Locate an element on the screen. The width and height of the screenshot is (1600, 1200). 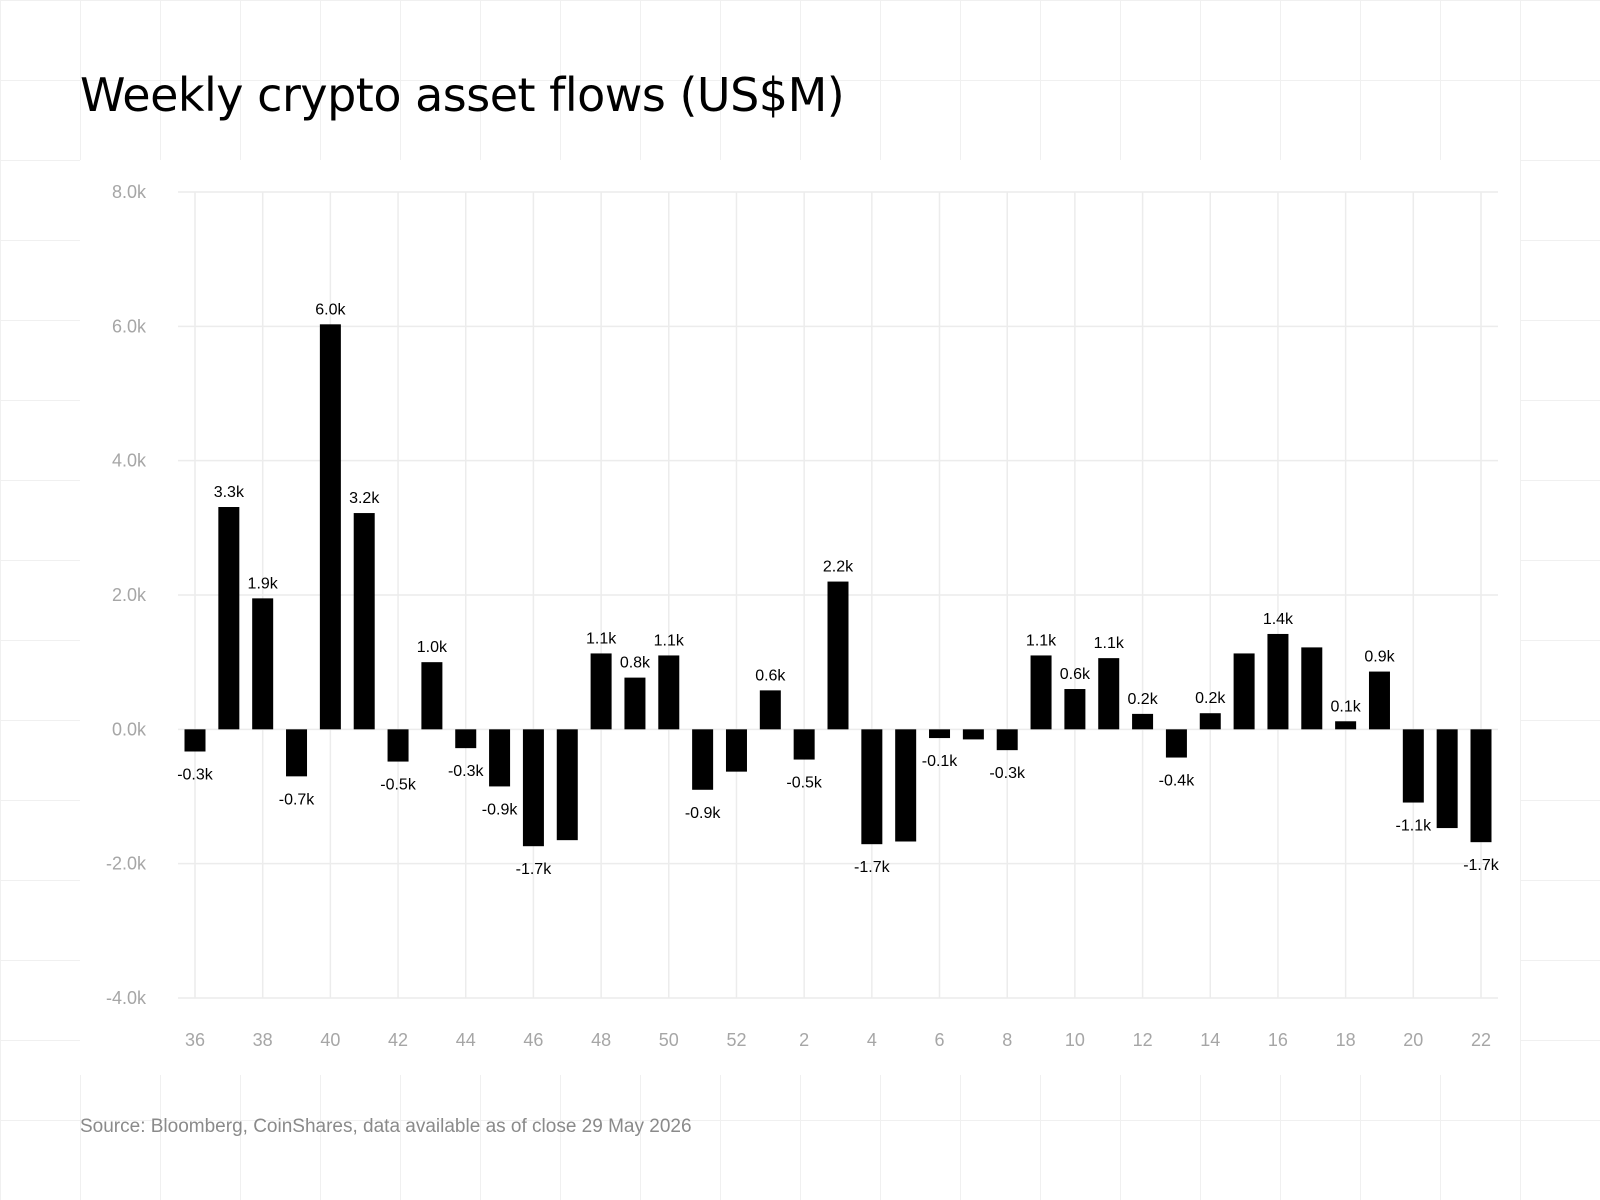
x-tick-label: 10 is located at coordinates (1075, 1040).